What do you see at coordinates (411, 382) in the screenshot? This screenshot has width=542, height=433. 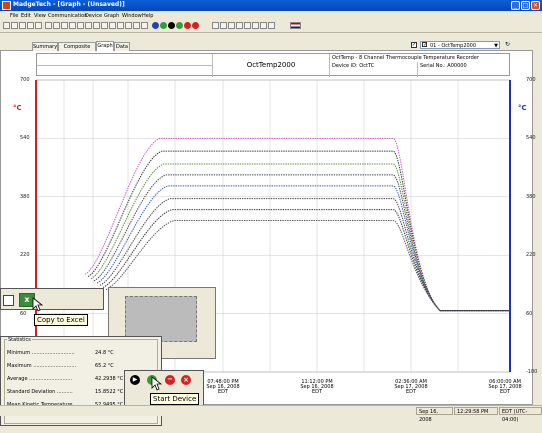 I see `x-tick-time: 02:36:00 AM` at bounding box center [411, 382].